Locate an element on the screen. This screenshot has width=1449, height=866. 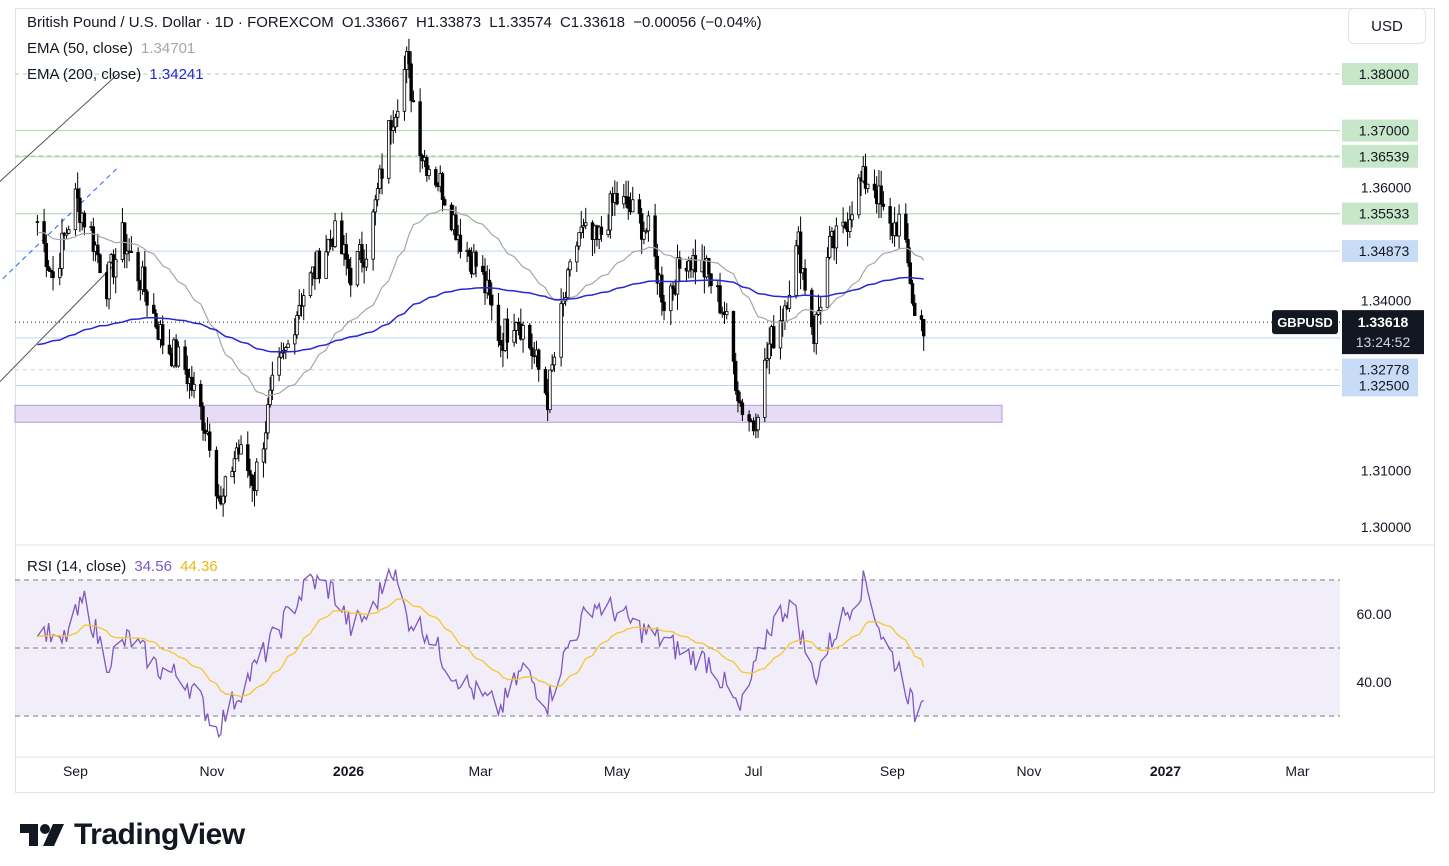
level-tag-value: 1.37000 is located at coordinates (1384, 131).